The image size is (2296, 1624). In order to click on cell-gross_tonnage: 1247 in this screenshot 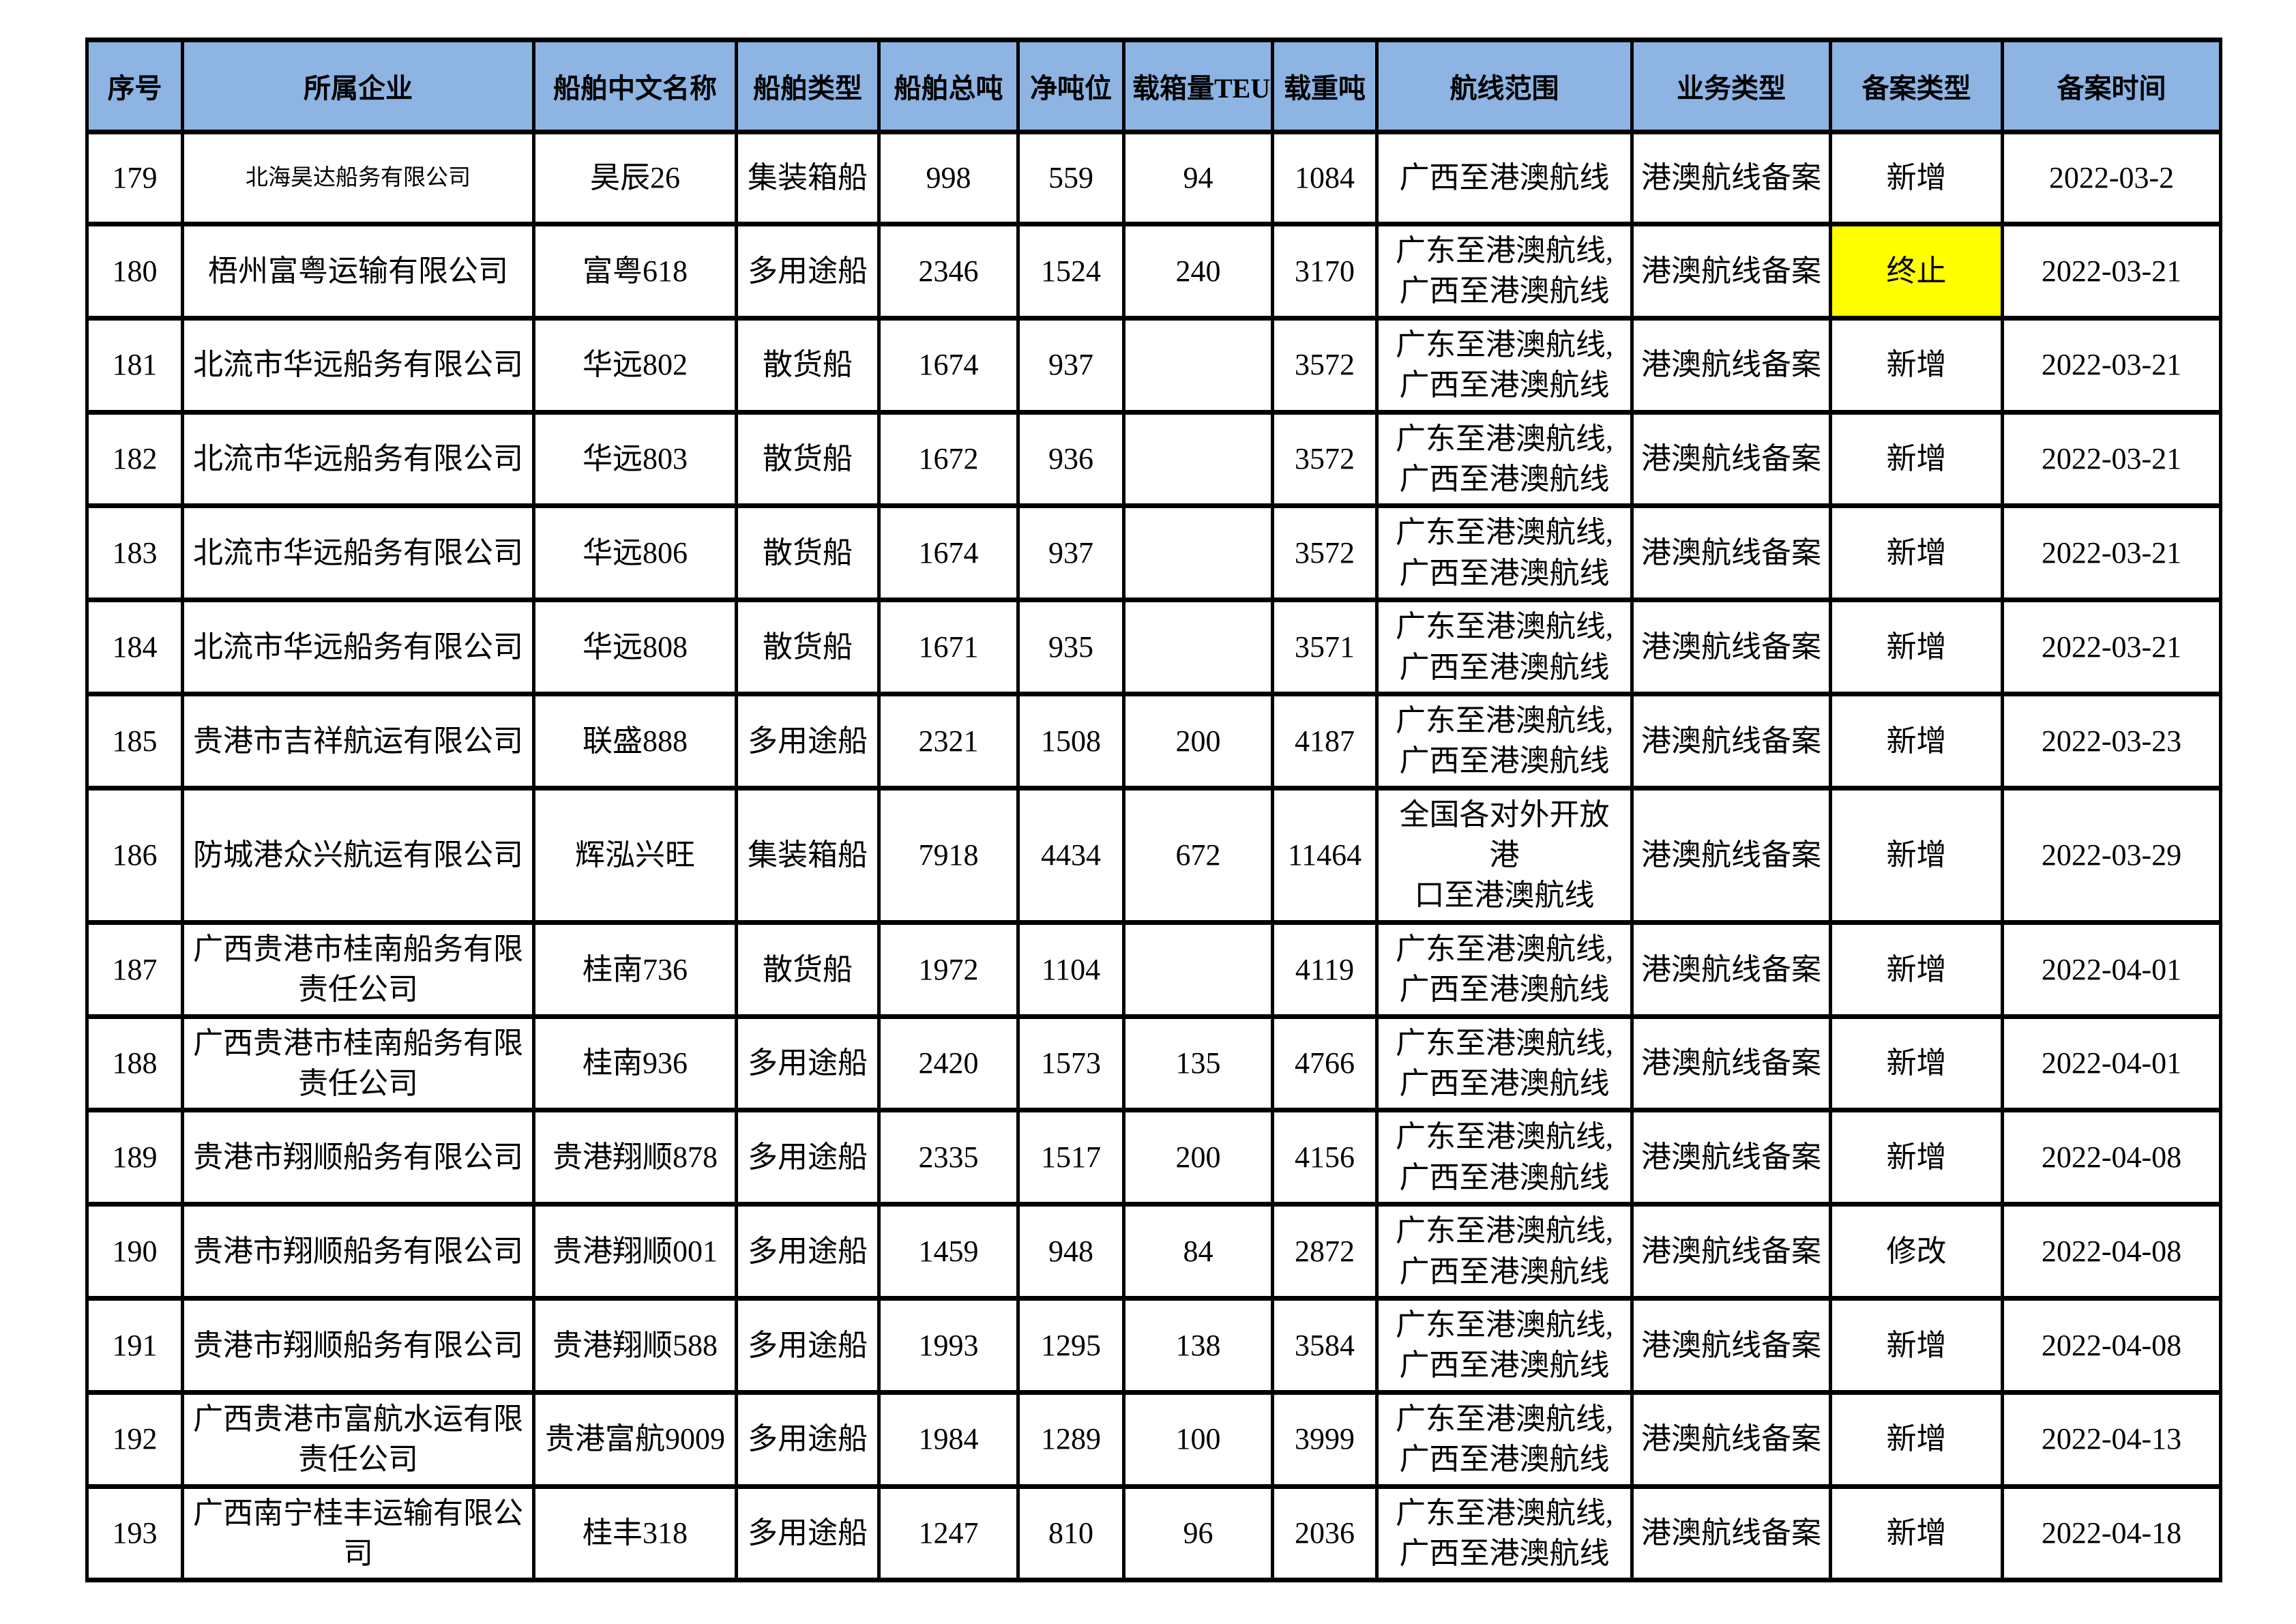, I will do `click(949, 1533)`.